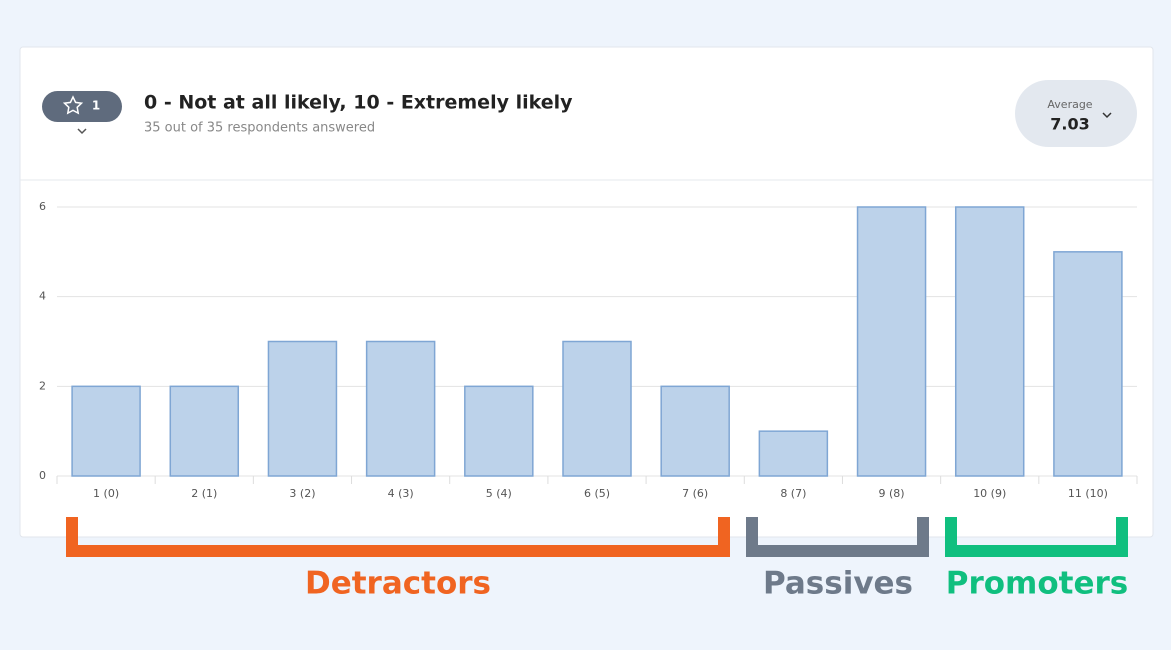 Image resolution: width=1171 pixels, height=650 pixels. Describe the element at coordinates (259, 128) in the screenshot. I see `subtitle: 35 out of 35 respondents answered` at that location.